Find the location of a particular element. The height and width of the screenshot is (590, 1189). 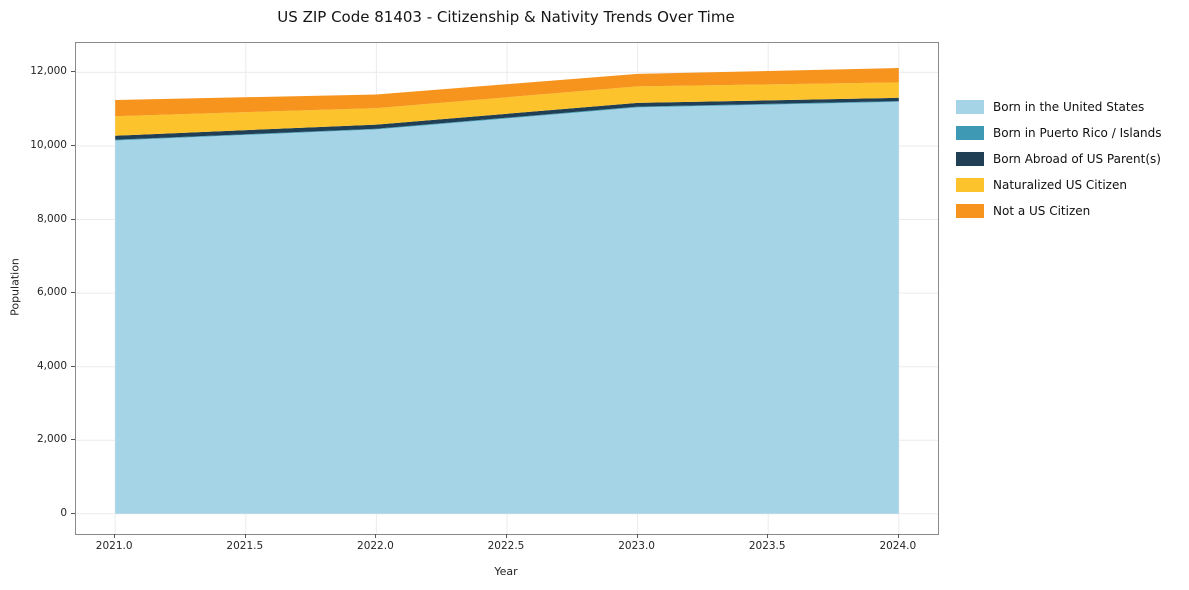

legend-item: Born in the United States is located at coordinates (1059, 107).